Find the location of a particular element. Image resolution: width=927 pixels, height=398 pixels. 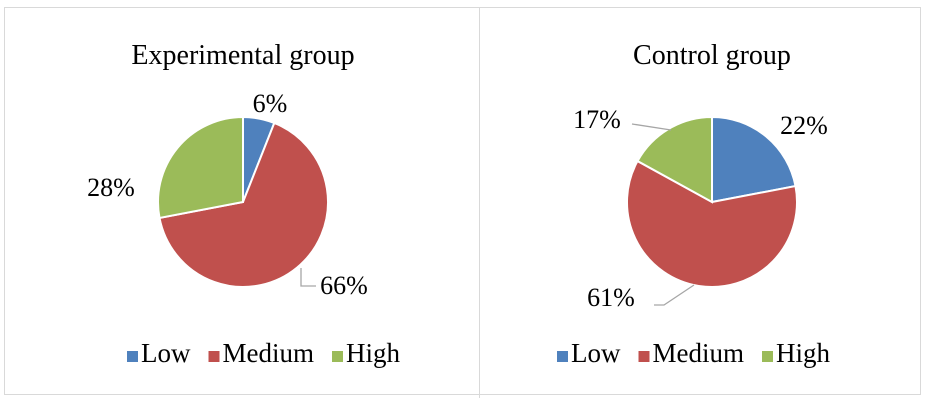

data-label-medium: 66% is located at coordinates (344, 285).